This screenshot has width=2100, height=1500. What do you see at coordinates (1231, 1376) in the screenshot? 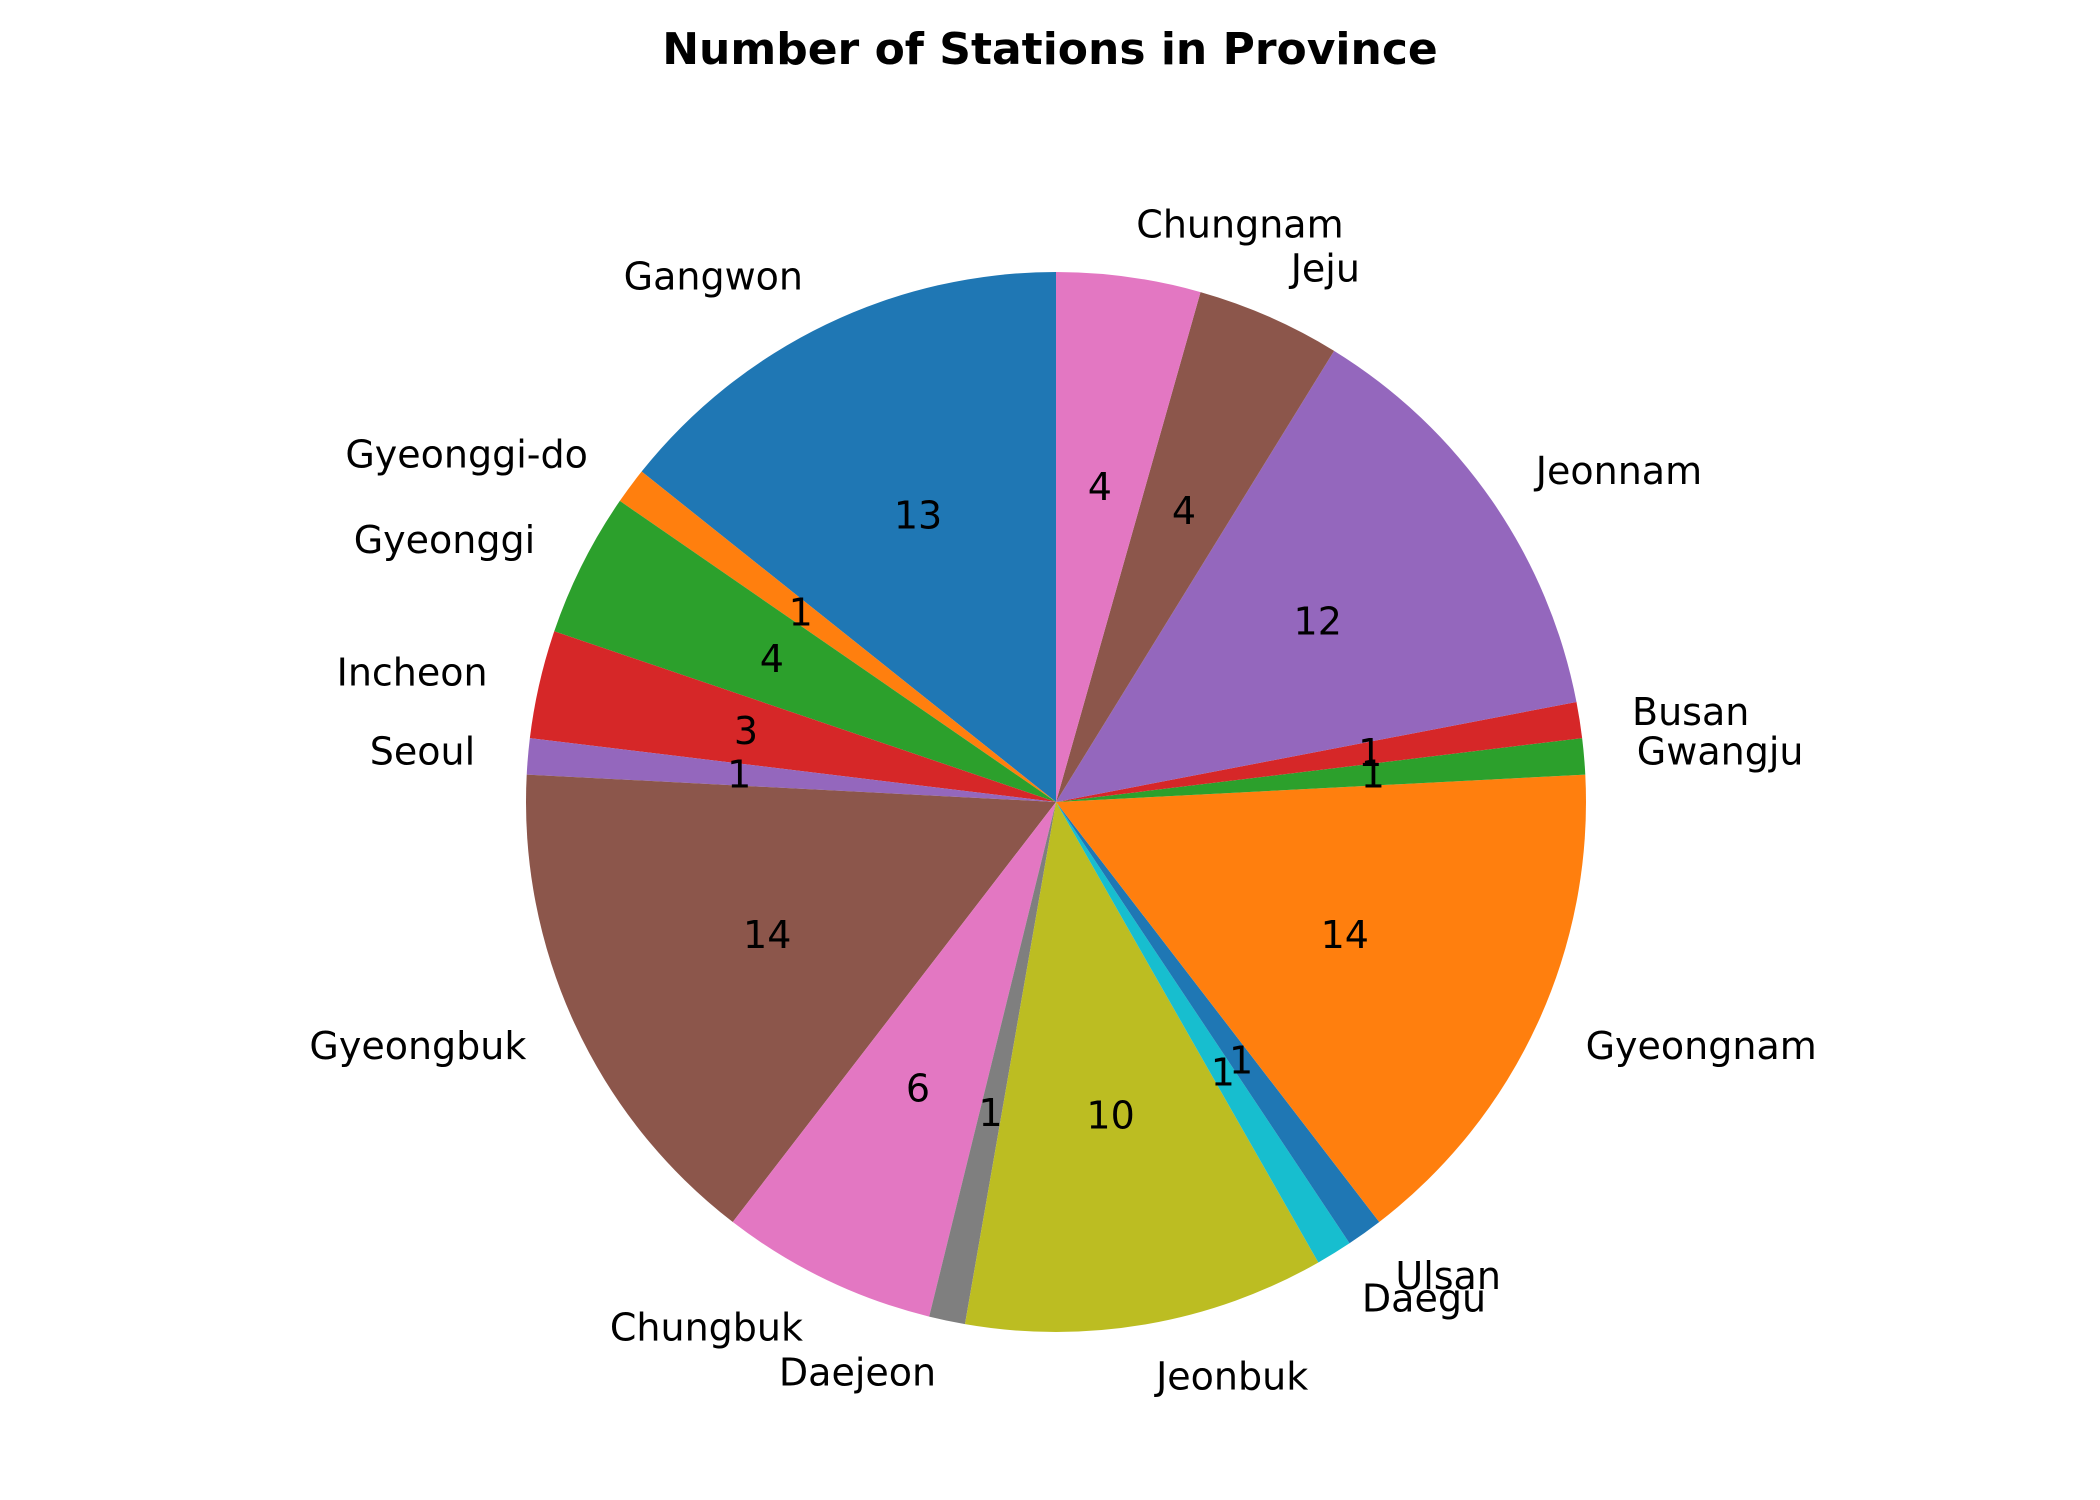
I see `slice-label-jeonbuk: Jeonbuk` at bounding box center [1231, 1376].